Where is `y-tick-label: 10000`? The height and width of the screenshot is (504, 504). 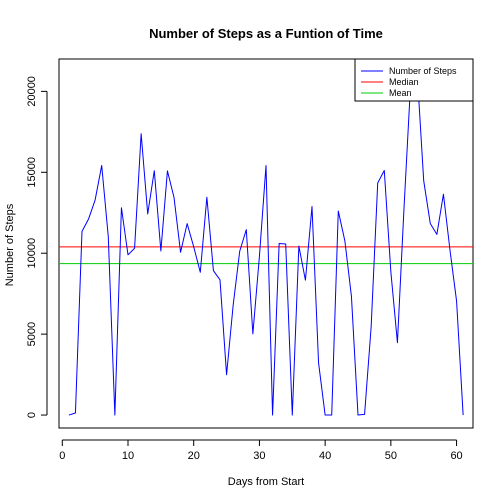 y-tick-label: 10000 is located at coordinates (32, 253).